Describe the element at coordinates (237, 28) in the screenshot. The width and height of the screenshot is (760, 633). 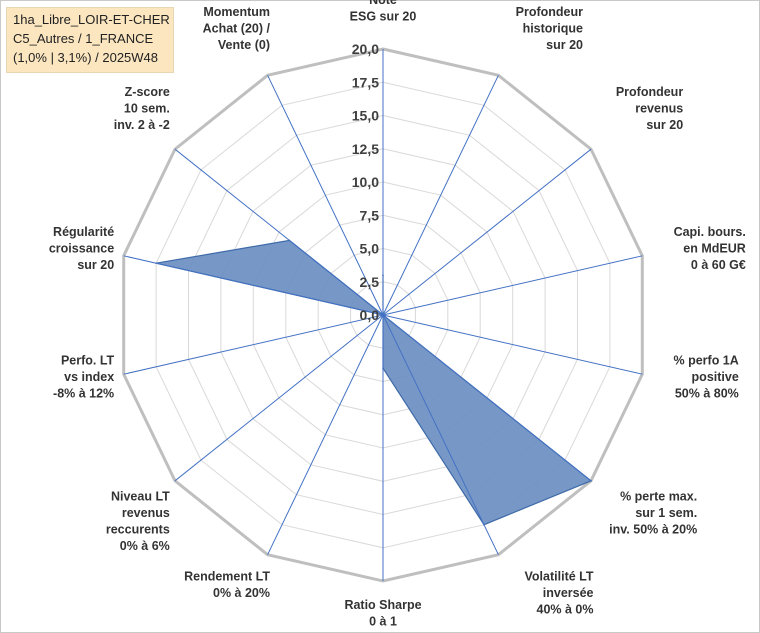
I see `axis-label: Momentum Achat (20) / Vente (0)` at that location.